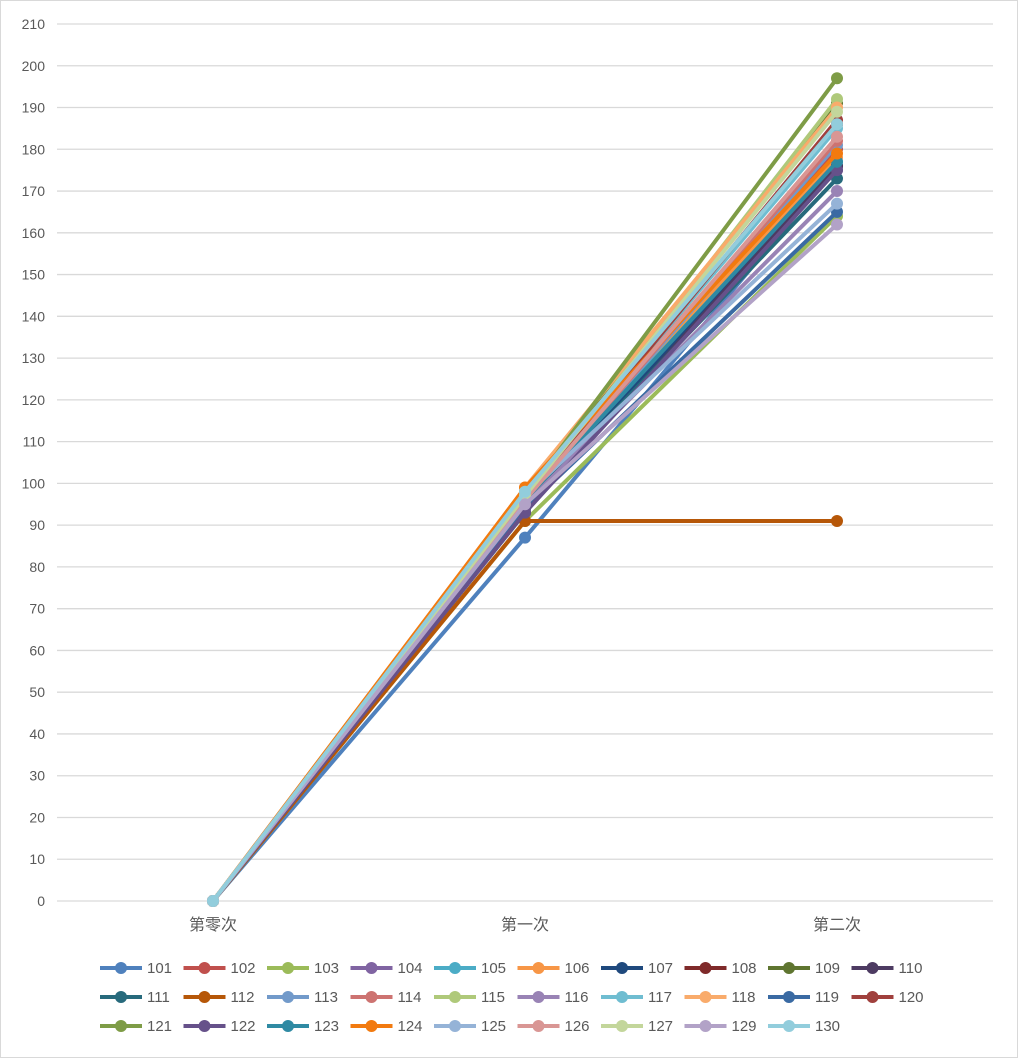 This screenshot has width=1018, height=1058. I want to click on legend-item: 129, so click(720, 1026).